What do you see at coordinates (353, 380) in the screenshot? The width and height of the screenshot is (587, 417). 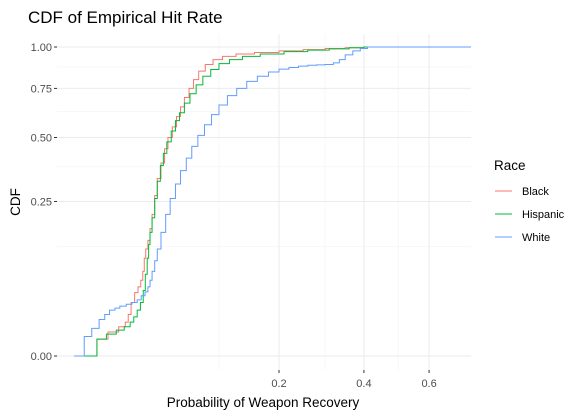 I see `x-axis-ticks: 0.2 0.4 0.6` at bounding box center [353, 380].